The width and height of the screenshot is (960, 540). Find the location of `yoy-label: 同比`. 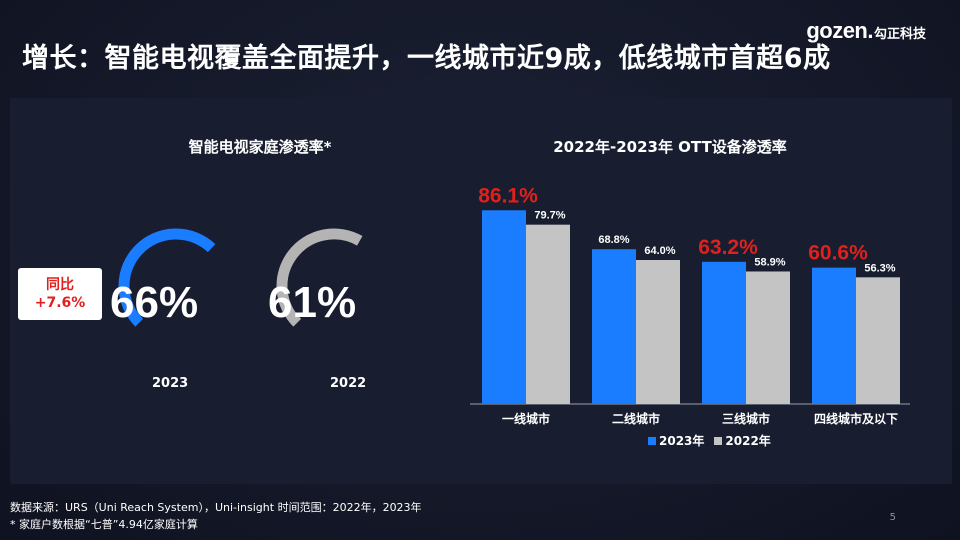

yoy-label: 同比 is located at coordinates (60, 285).